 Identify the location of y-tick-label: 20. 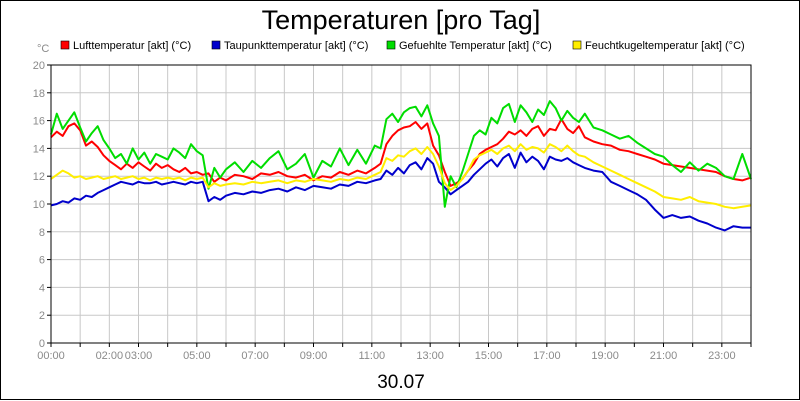
(39, 66).